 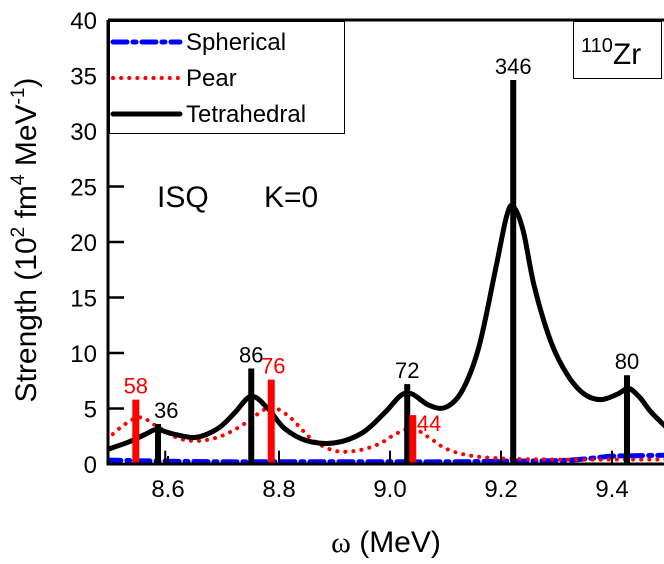 What do you see at coordinates (513, 66) in the screenshot?
I see `stick-label: 346` at bounding box center [513, 66].